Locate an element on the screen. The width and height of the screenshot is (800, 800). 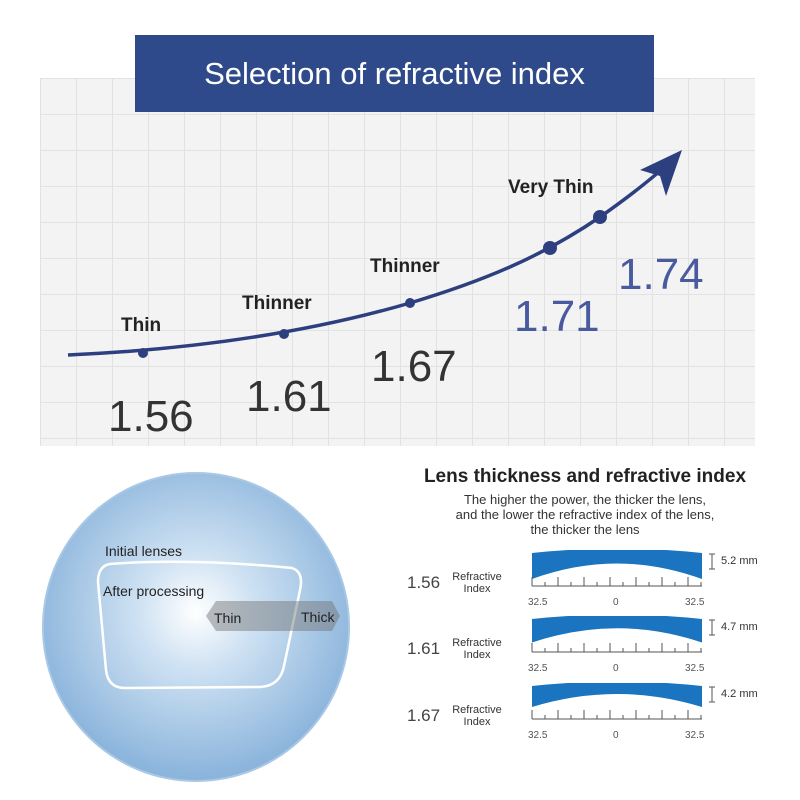
after-processing-label: After processing is located at coordinates (154, 591).